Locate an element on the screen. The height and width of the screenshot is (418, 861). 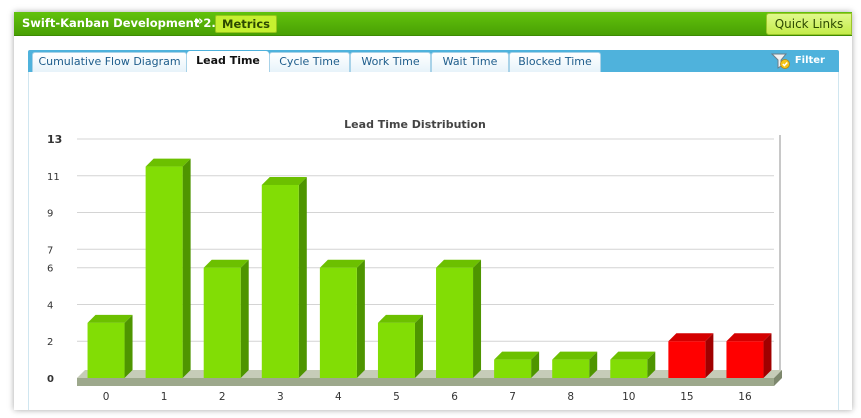
x-tick-label: 0 is located at coordinates (106, 397).